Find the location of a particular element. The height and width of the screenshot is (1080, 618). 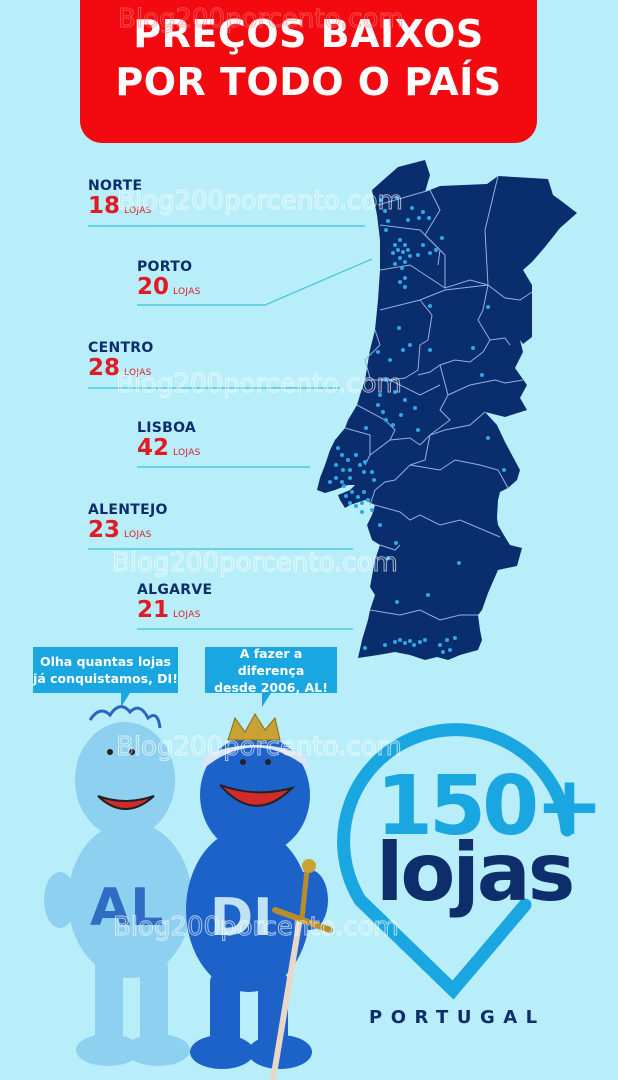

logo-number: 150+ is located at coordinates (488, 806).